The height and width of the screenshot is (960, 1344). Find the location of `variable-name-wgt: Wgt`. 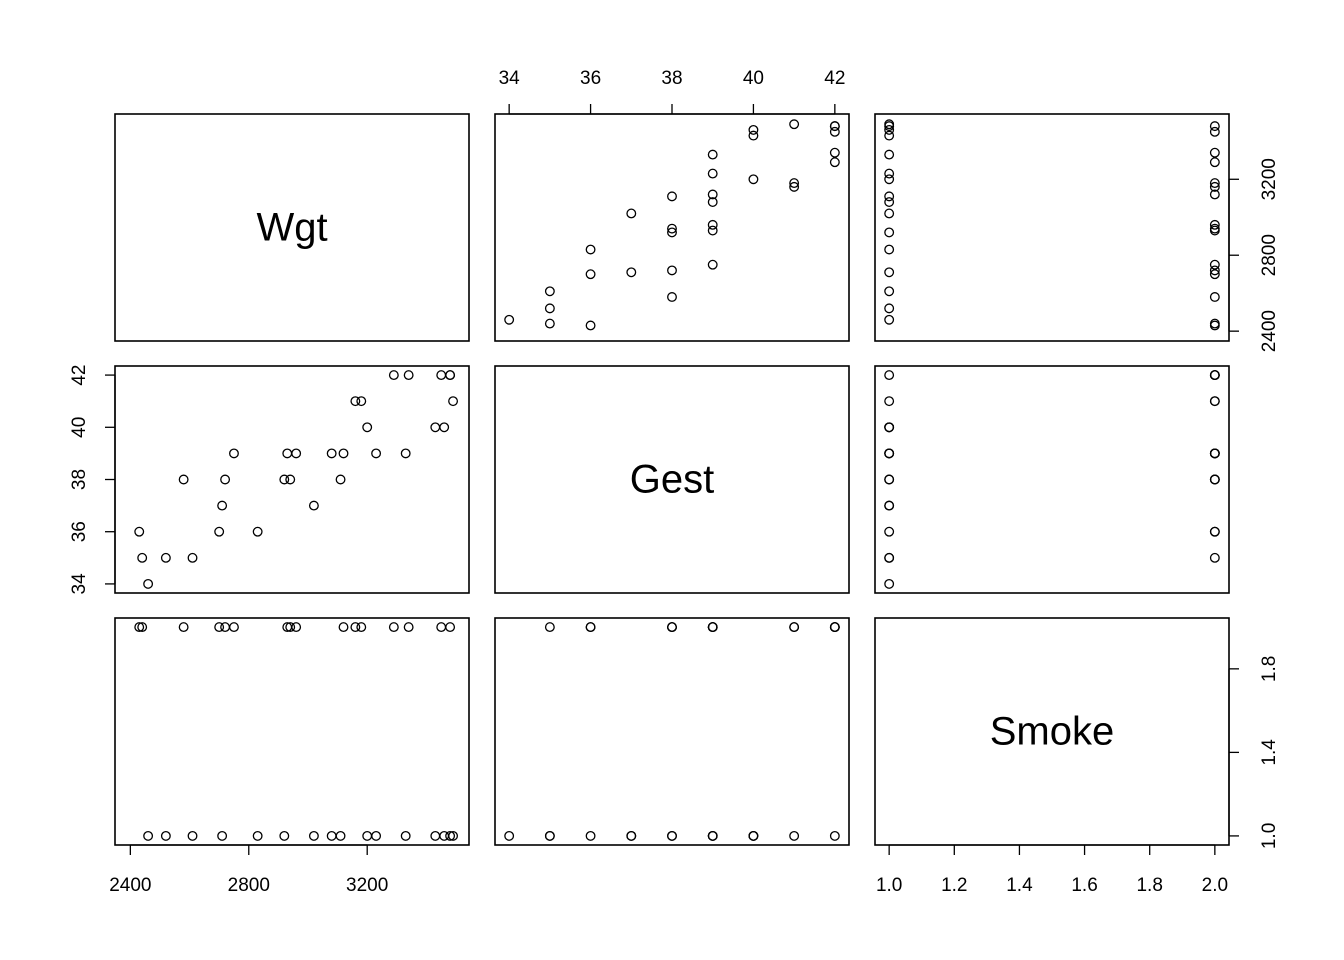

variable-name-wgt: Wgt is located at coordinates (291, 228).